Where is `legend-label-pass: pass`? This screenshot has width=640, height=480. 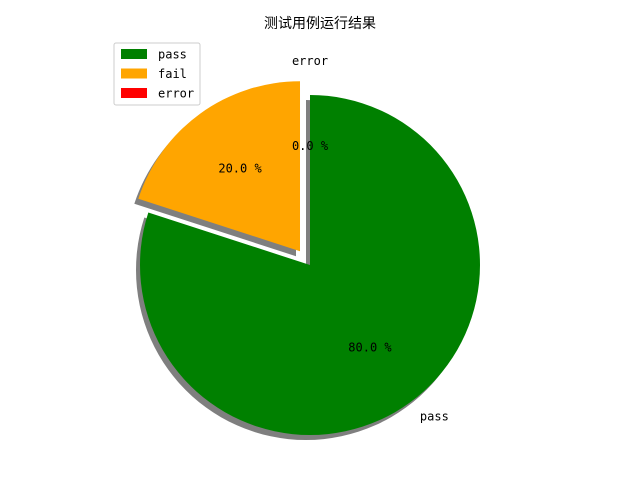
legend-label-pass: pass is located at coordinates (172, 55).